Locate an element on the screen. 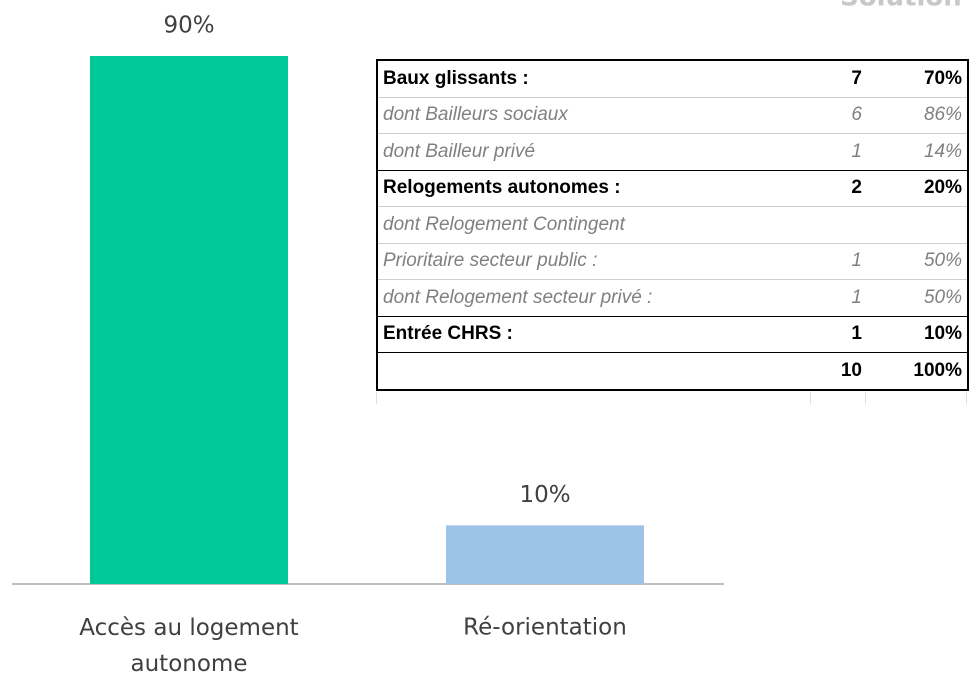  table-row: dont Relogement Contingent is located at coordinates (672, 224).